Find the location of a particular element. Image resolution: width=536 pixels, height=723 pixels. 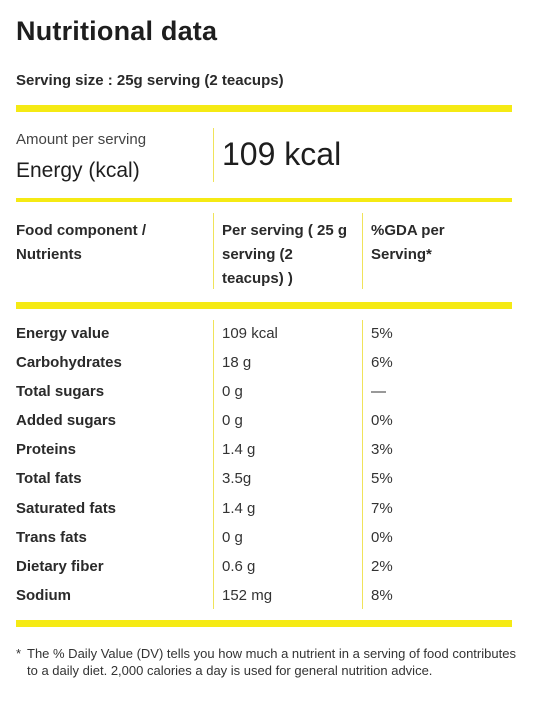

table-row: Added sugars 0 g 0% is located at coordinates (264, 420).